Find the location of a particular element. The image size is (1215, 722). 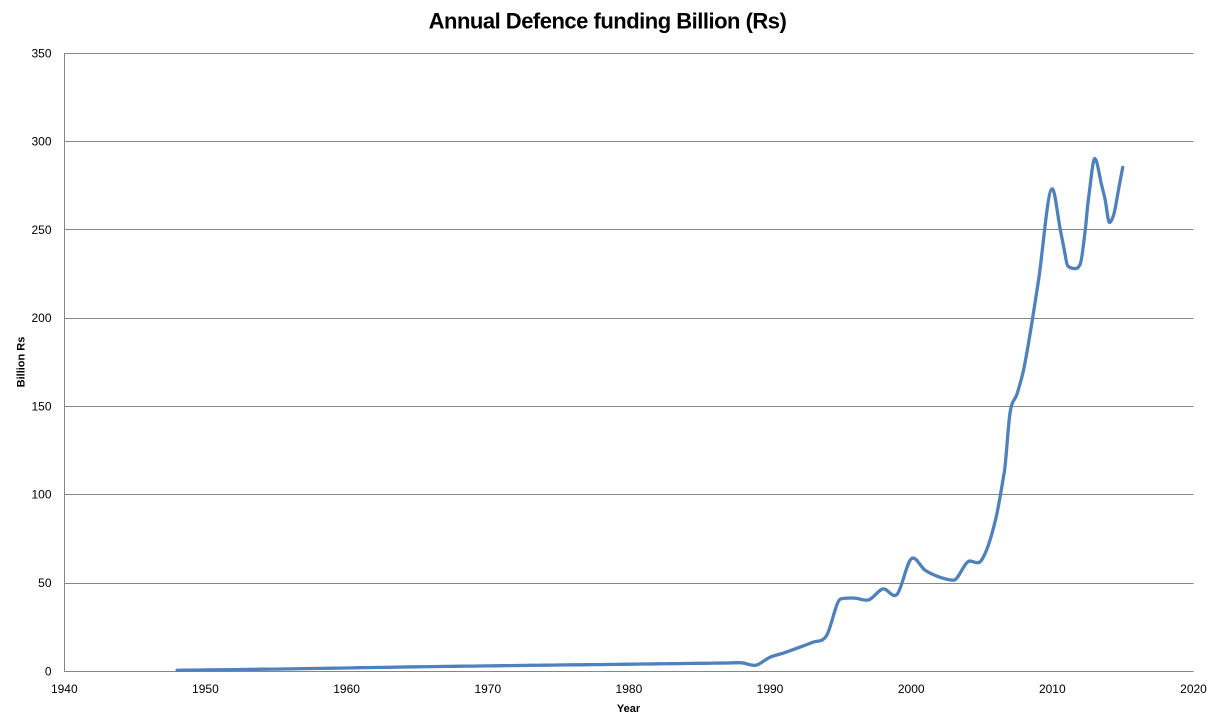

svg-text: 2000 is located at coordinates (911, 689).